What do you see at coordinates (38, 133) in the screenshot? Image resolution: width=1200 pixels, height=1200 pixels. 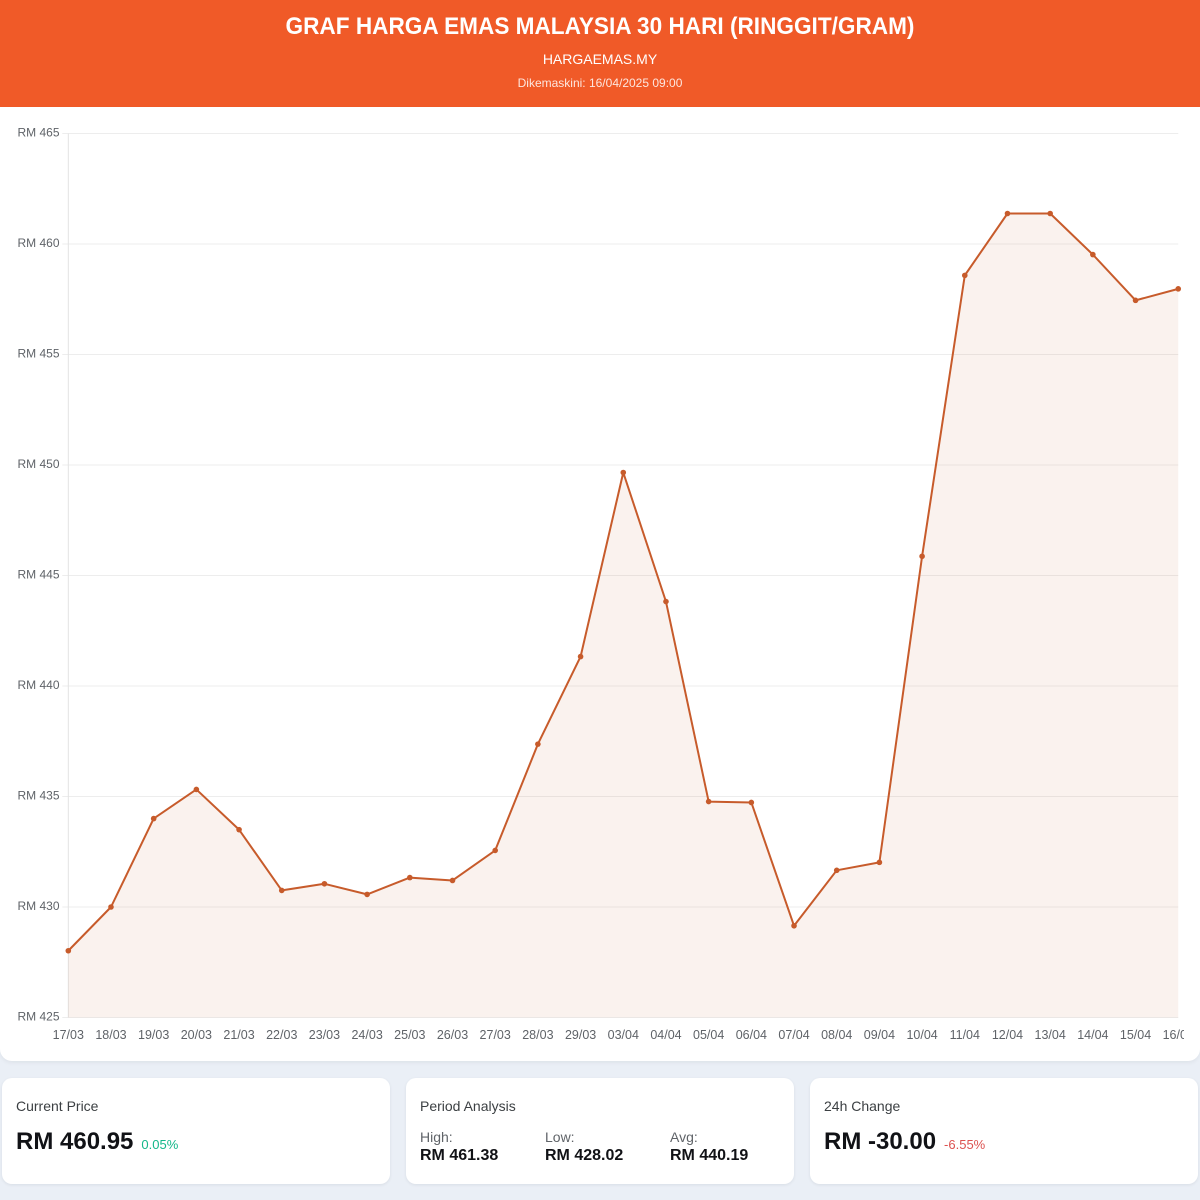 I see `svg-text: RM 465` at bounding box center [38, 133].